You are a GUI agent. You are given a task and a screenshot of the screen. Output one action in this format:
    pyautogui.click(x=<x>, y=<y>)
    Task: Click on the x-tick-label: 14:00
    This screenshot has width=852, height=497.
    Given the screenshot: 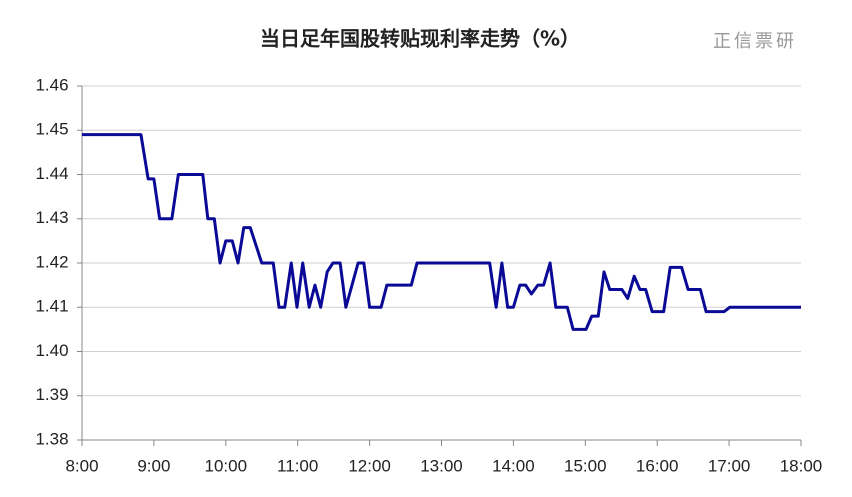 What is the action you would take?
    pyautogui.click(x=513, y=465)
    